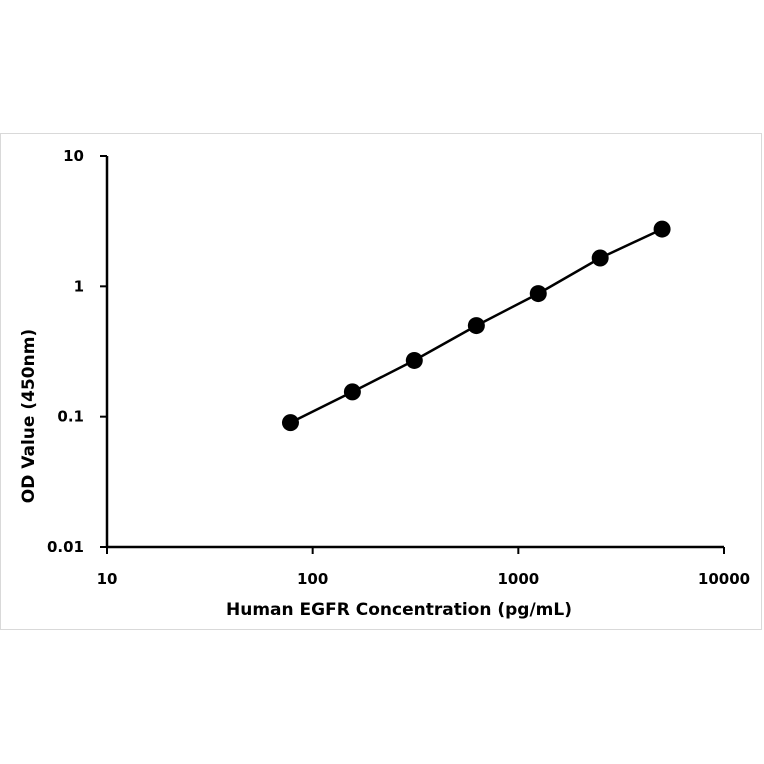  Describe the element at coordinates (29, 416) in the screenshot. I see `y-axis-title: OD Value (450nm)` at that location.